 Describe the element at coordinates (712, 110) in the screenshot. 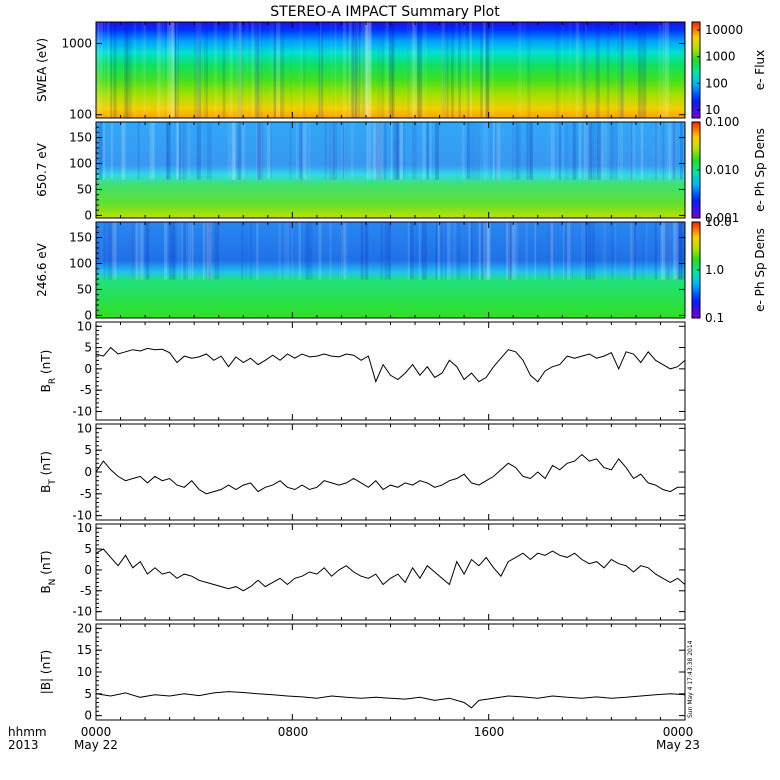

I see `panel-0-colorbar-tick-label: 10` at that location.